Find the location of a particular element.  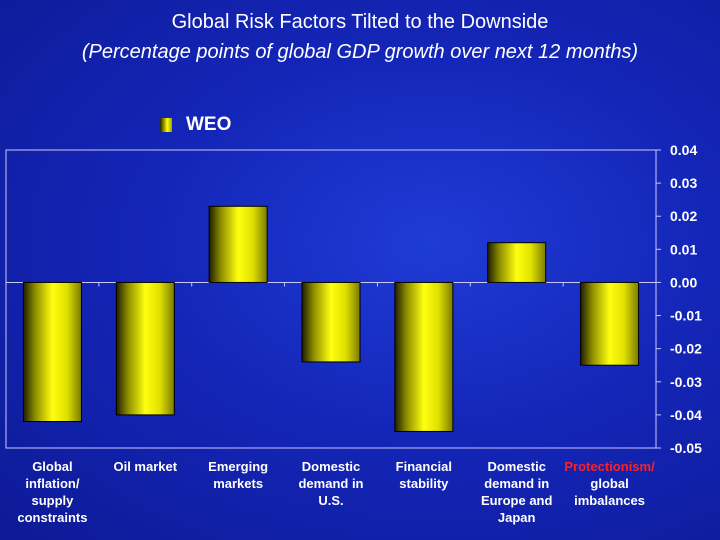

y-tick-label: 0.04 is located at coordinates (683, 150).